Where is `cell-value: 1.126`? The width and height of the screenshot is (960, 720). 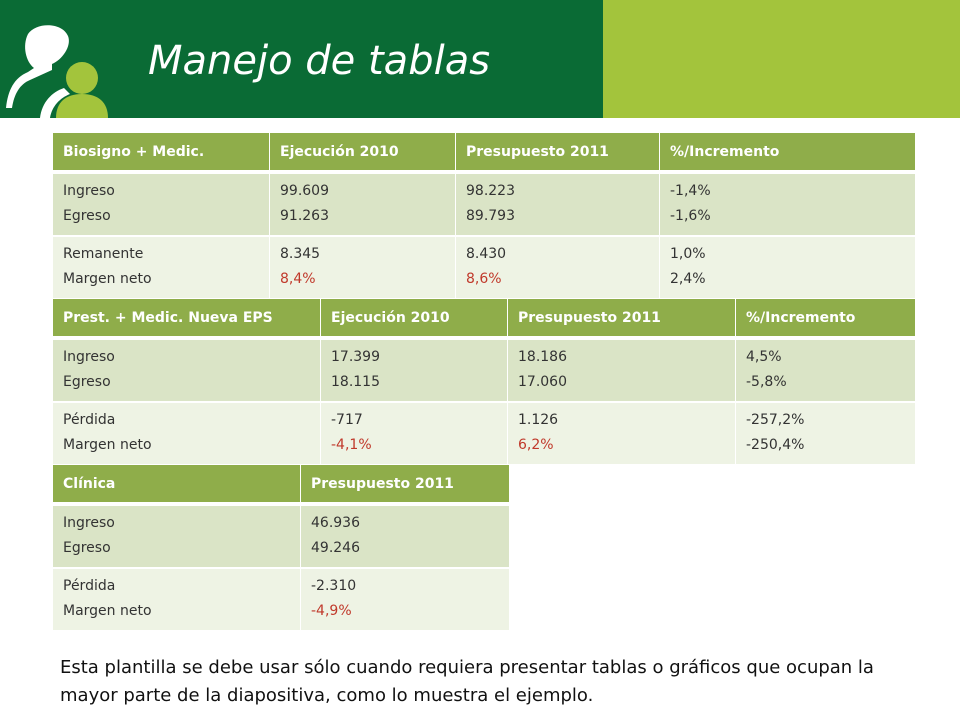
cell-value: 1.126 is located at coordinates (538, 420).